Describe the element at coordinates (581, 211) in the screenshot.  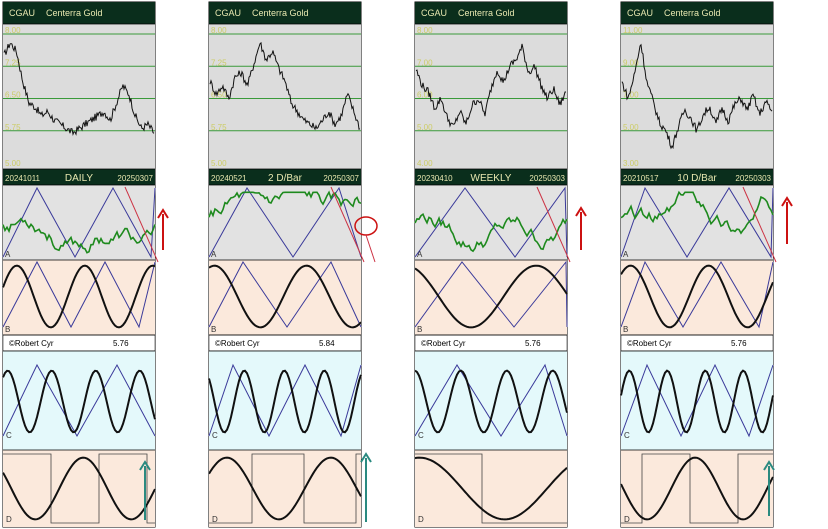
I see `red-up-arrow-2-head` at that location.